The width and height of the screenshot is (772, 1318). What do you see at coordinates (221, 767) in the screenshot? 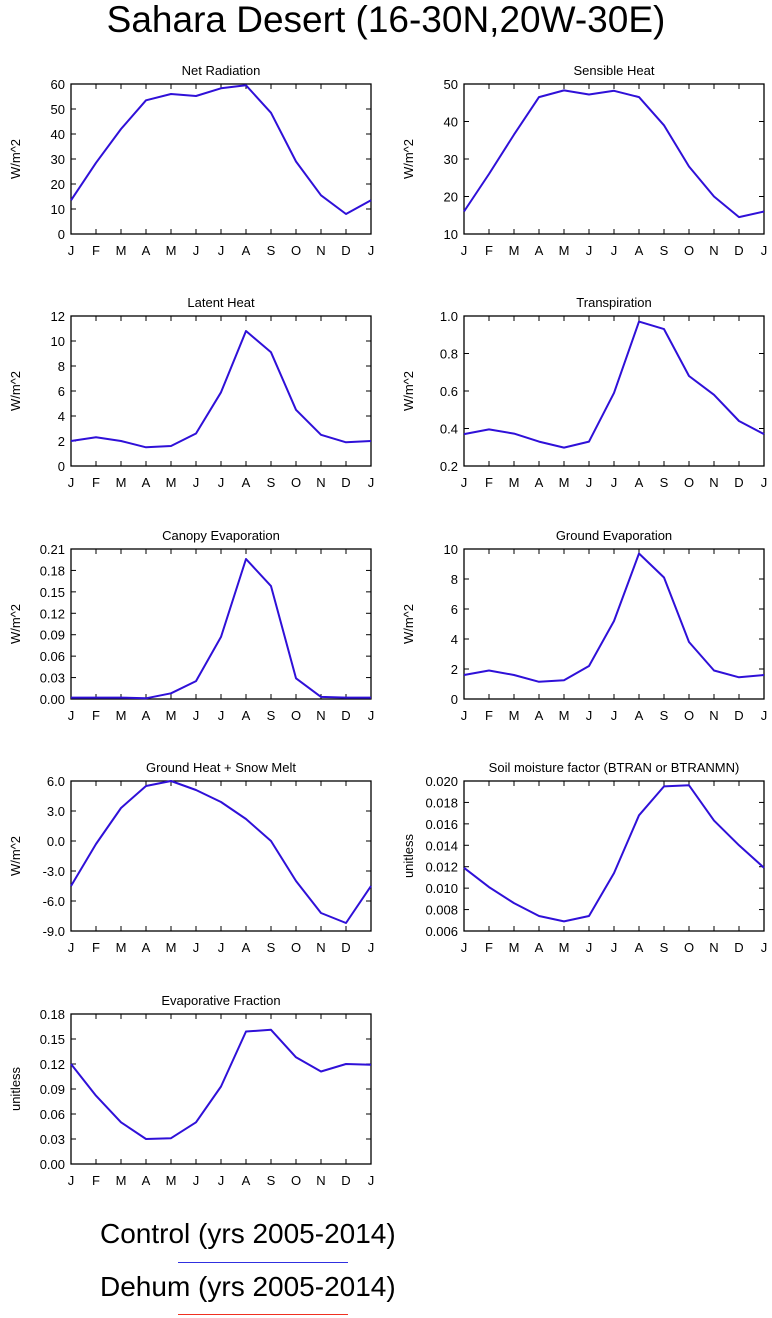
I see `chart-title: Ground Heat + Snow Melt` at bounding box center [221, 767].